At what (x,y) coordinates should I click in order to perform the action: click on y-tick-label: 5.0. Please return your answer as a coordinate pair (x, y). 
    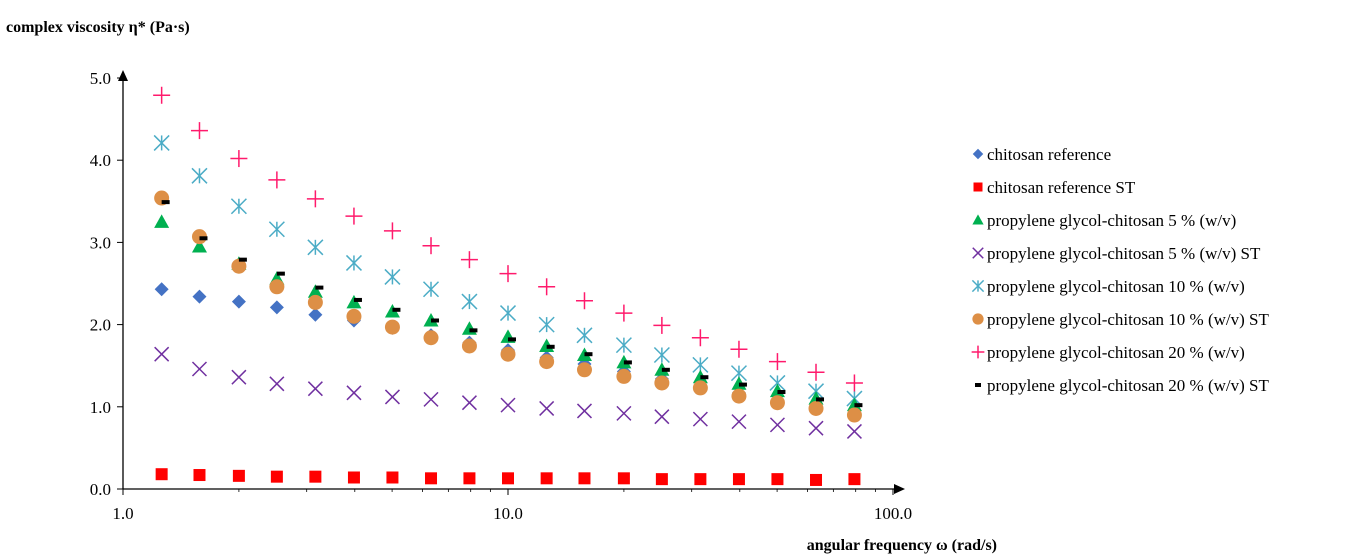
    Looking at the image, I should click on (100, 78).